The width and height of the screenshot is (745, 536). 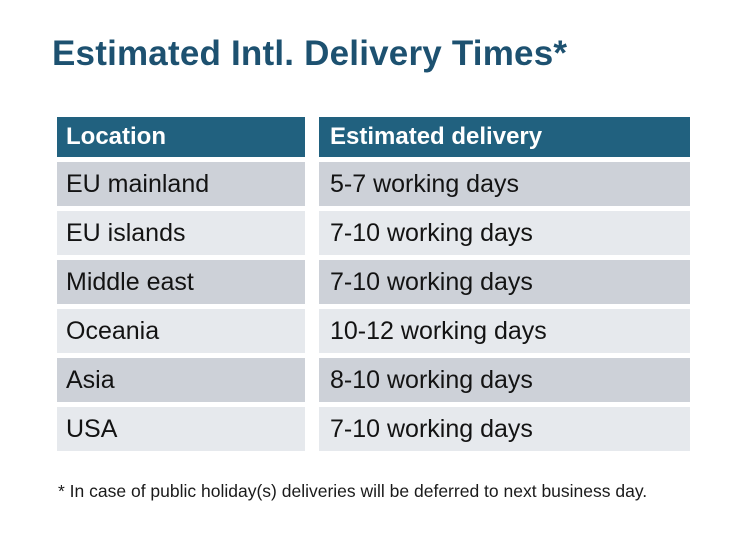 I want to click on row-eu-islands-delivery: 7-10 working days, so click(x=504, y=233).